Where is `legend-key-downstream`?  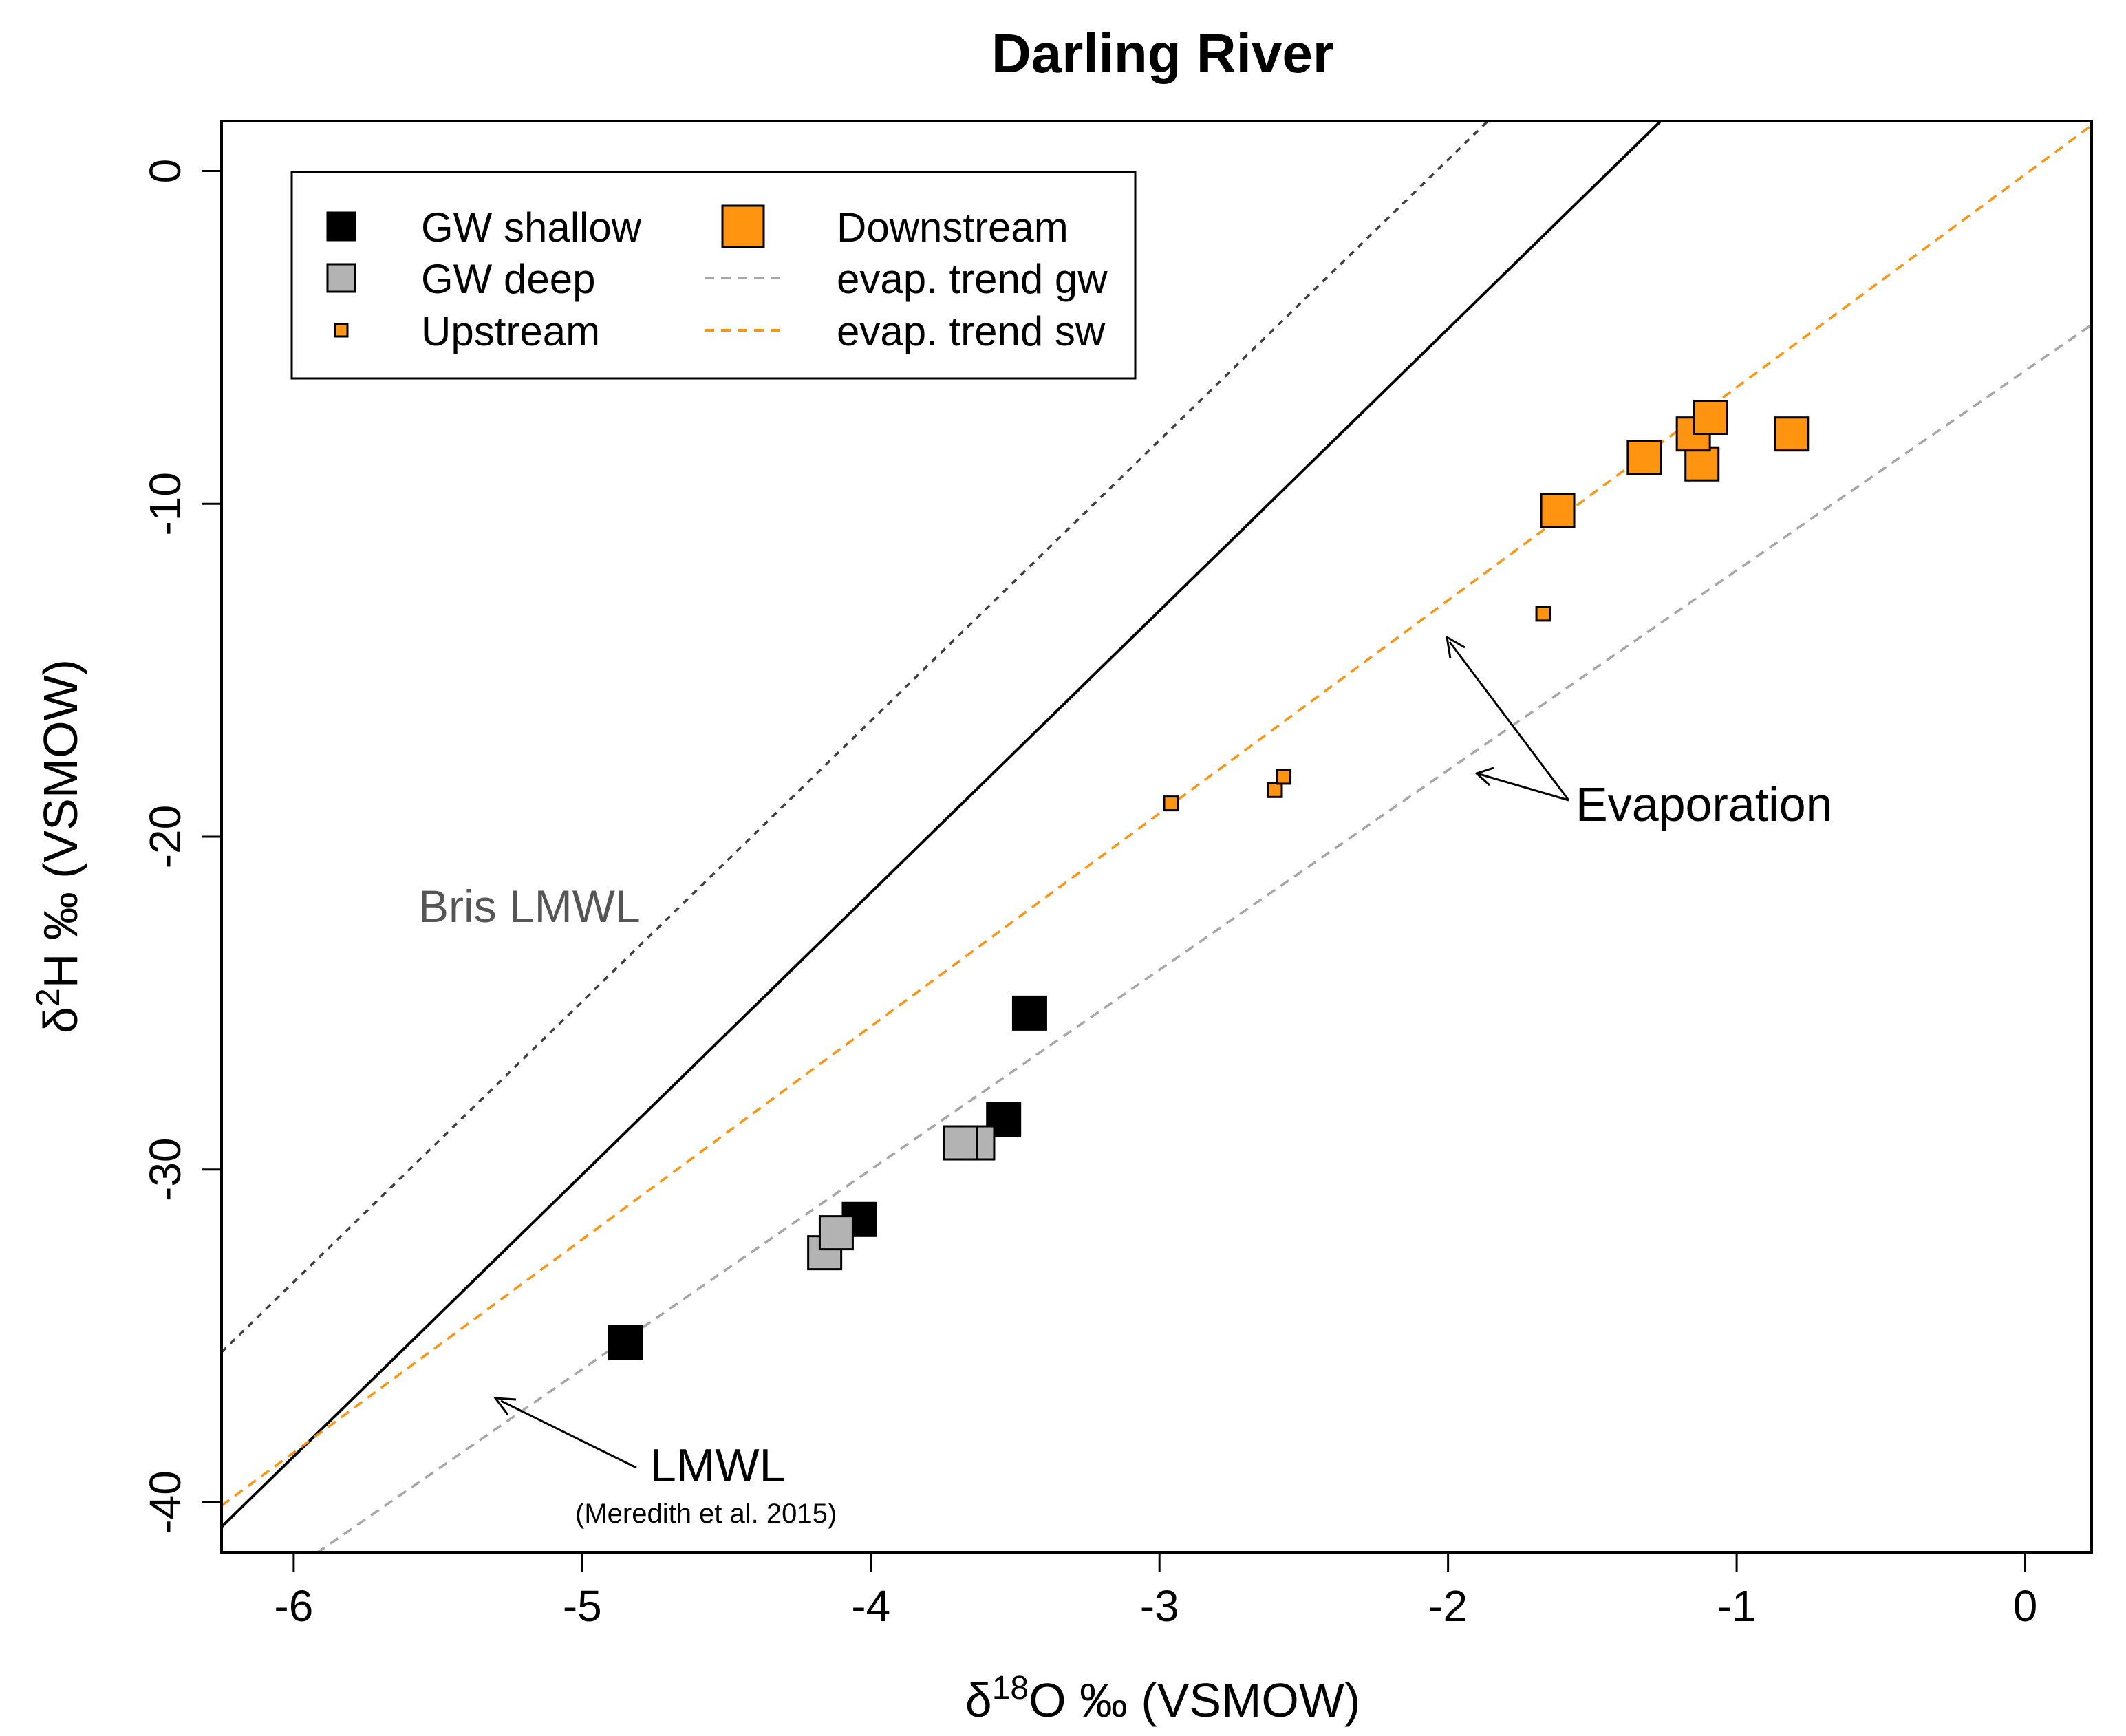 legend-key-downstream is located at coordinates (743, 226).